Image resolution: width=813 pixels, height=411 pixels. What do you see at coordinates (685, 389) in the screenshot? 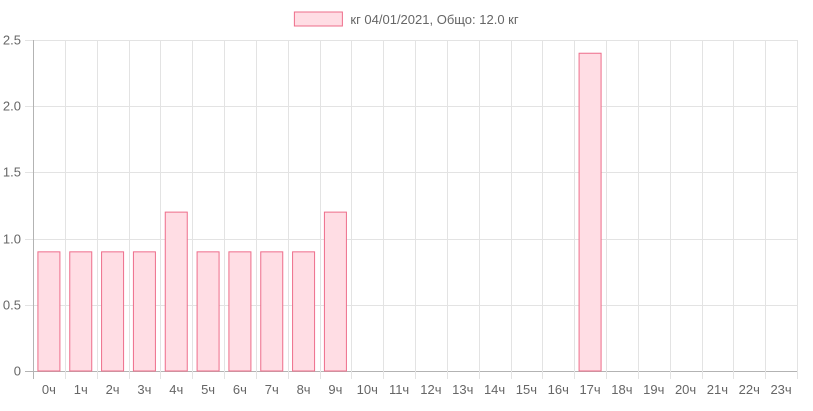
I see `x-tick-label: 20ч` at bounding box center [685, 389].